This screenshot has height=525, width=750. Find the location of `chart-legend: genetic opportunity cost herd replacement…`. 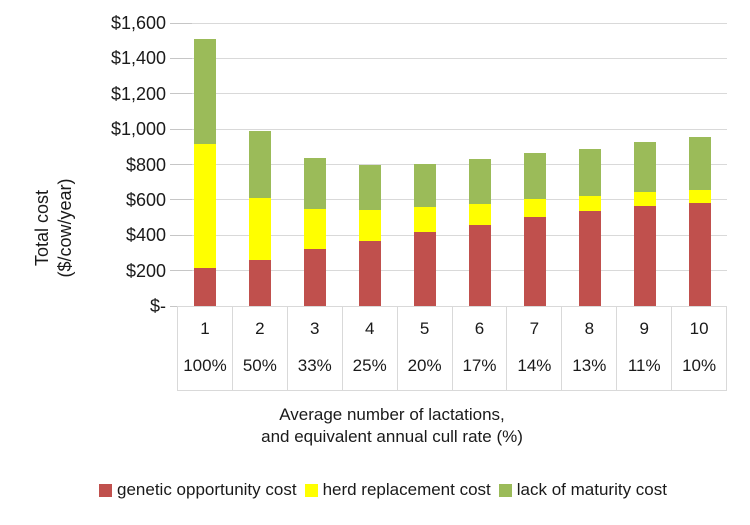

chart-legend: genetic opportunity cost herd replacement… is located at coordinates (375, 490).